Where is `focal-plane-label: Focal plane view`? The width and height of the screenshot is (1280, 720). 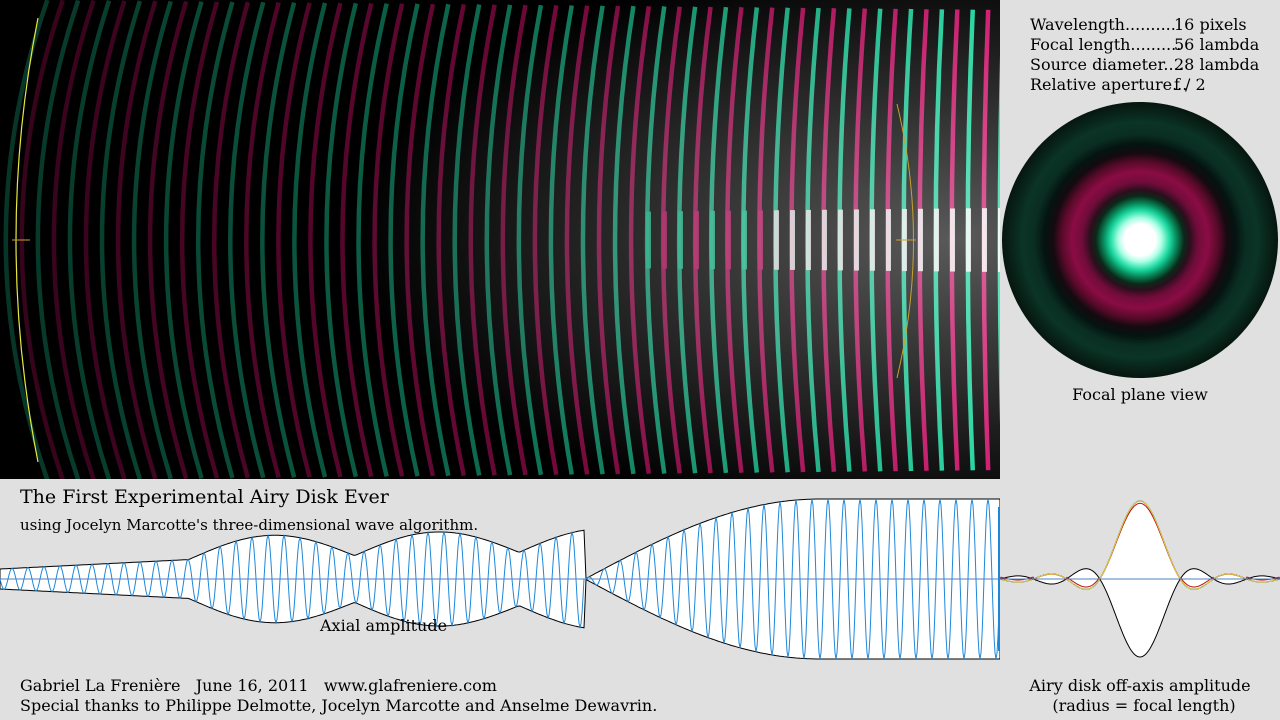
focal-plane-label: Focal plane view is located at coordinates (1140, 394).